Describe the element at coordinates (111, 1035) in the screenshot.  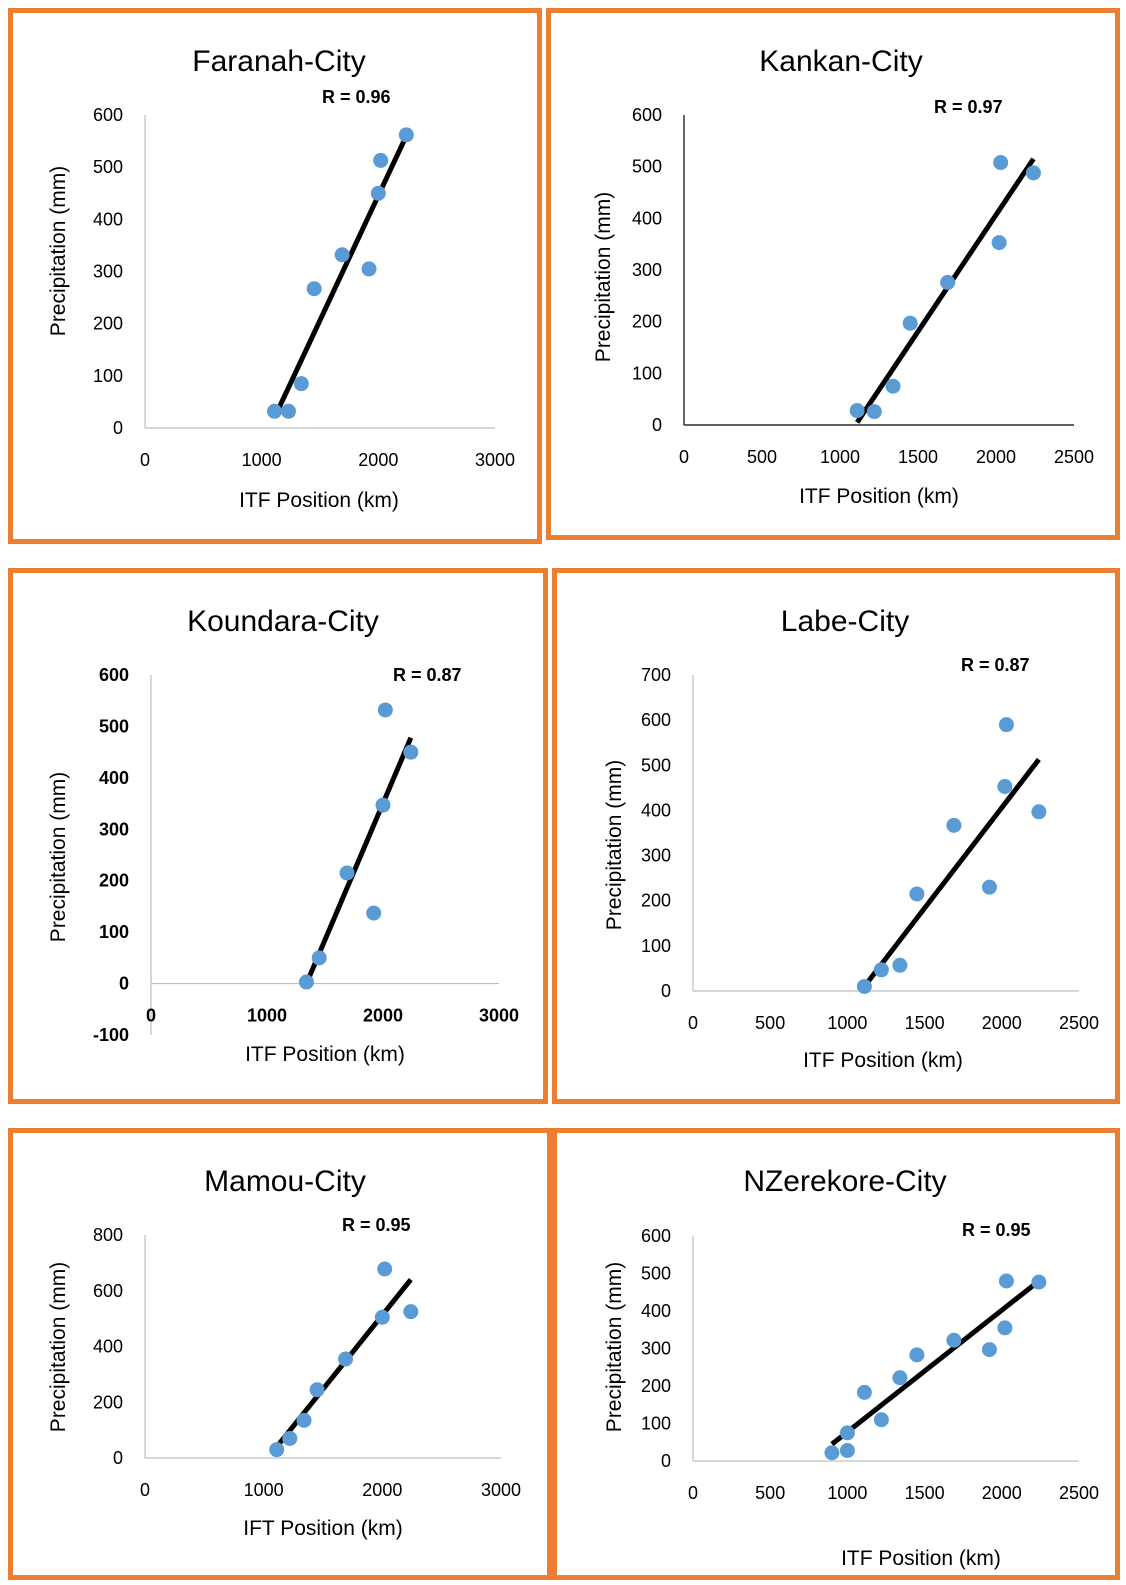
I see `y-tick-label: -100` at that location.